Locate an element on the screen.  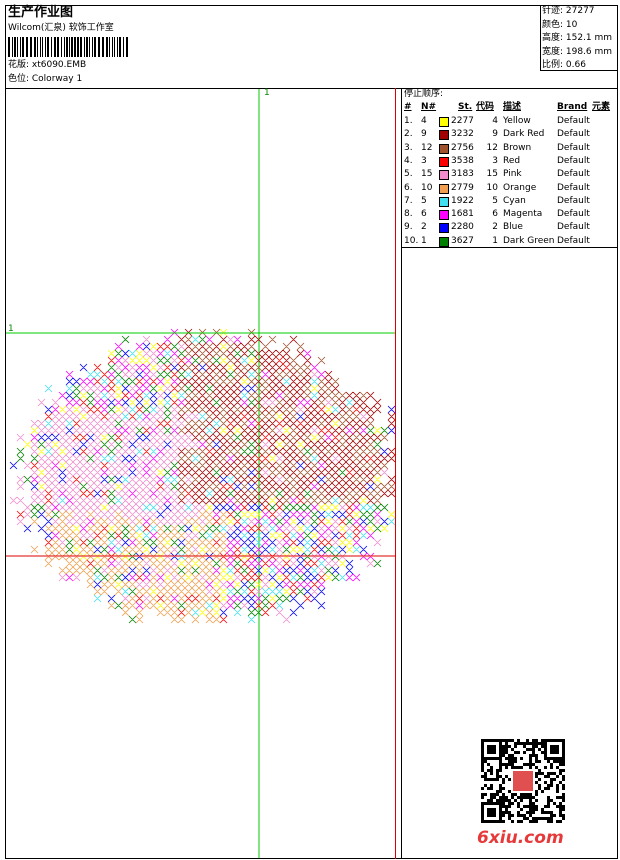
row-code: 5 is located at coordinates (495, 200).